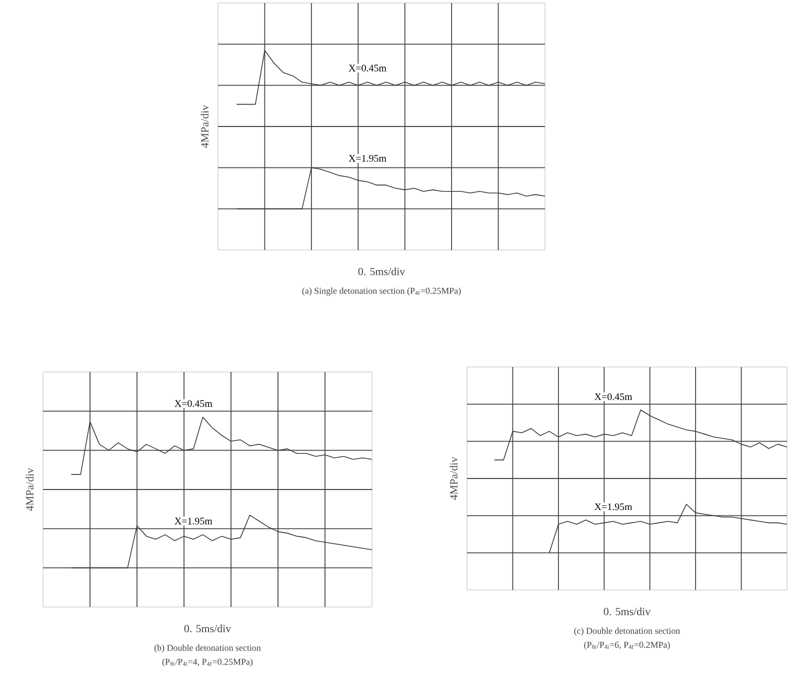  What do you see at coordinates (207, 648) in the screenshot?
I see `text: (b) Double detonation section` at bounding box center [207, 648].